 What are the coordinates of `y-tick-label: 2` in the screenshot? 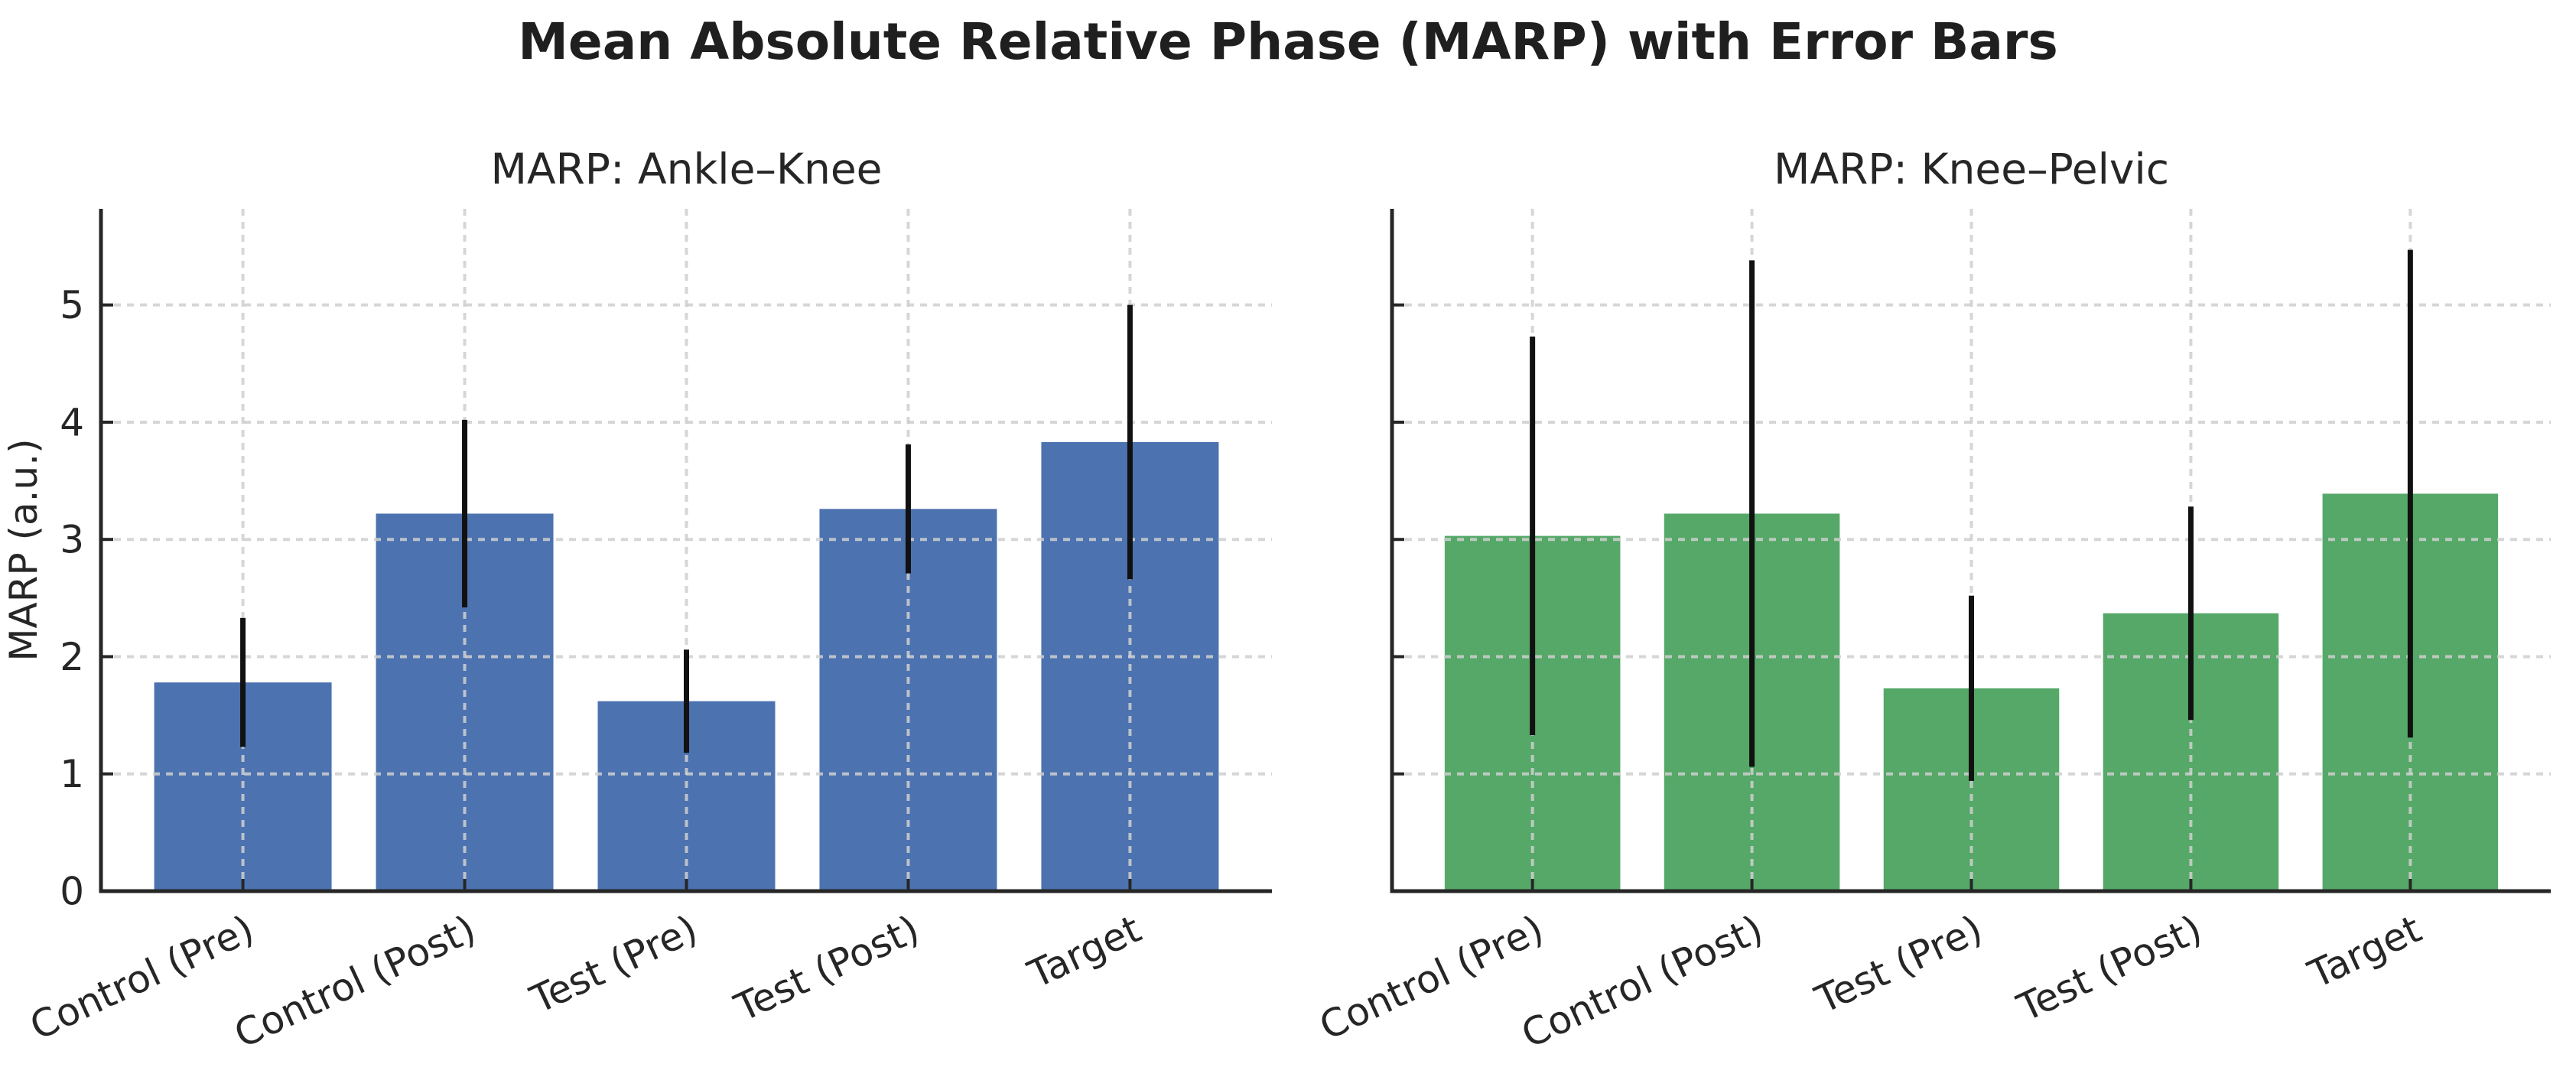 It's located at (72, 657).